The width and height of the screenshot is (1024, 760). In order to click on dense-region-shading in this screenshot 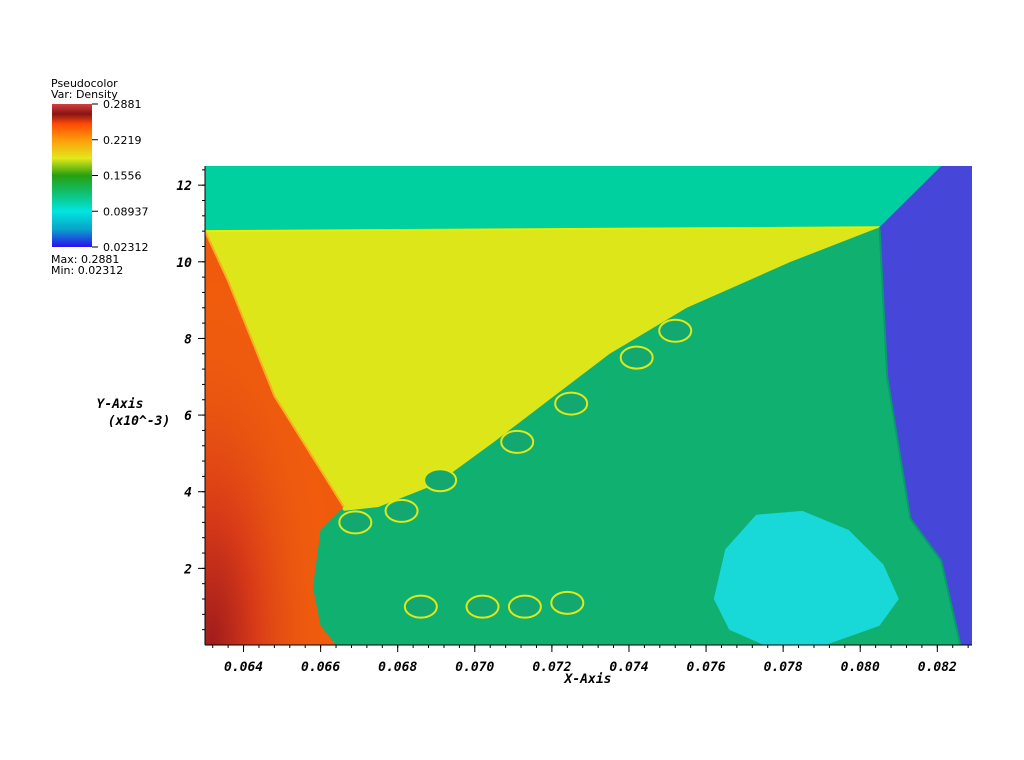, I will do `click(274, 438)`.